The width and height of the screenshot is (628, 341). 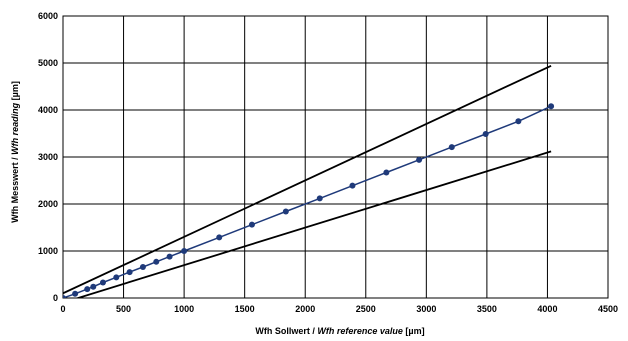 I want to click on y-tick-label: 5000, so click(x=48, y=63).